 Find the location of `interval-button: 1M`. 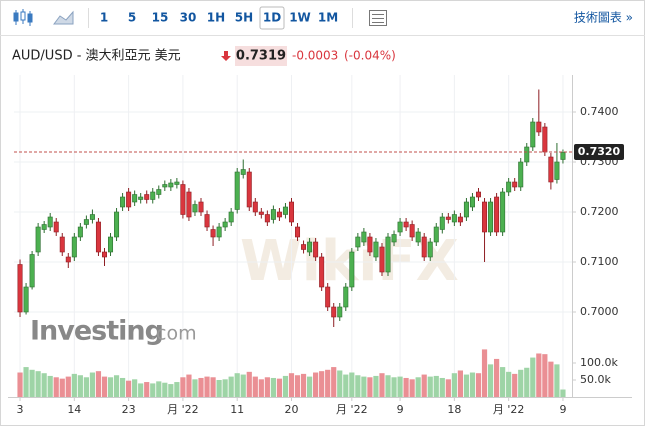

interval-button: 1M is located at coordinates (328, 18).